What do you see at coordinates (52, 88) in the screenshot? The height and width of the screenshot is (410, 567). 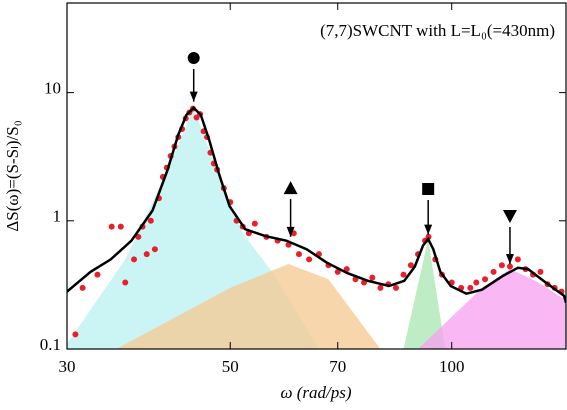 I see `y-tick-label: 10` at bounding box center [52, 88].